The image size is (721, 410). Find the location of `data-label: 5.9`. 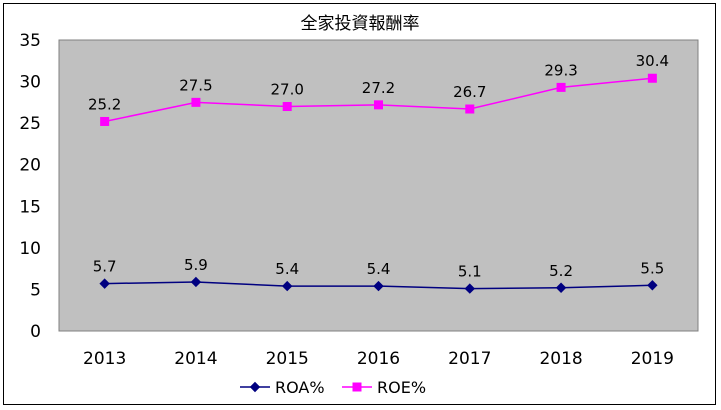

data-label: 5.9 is located at coordinates (196, 265).